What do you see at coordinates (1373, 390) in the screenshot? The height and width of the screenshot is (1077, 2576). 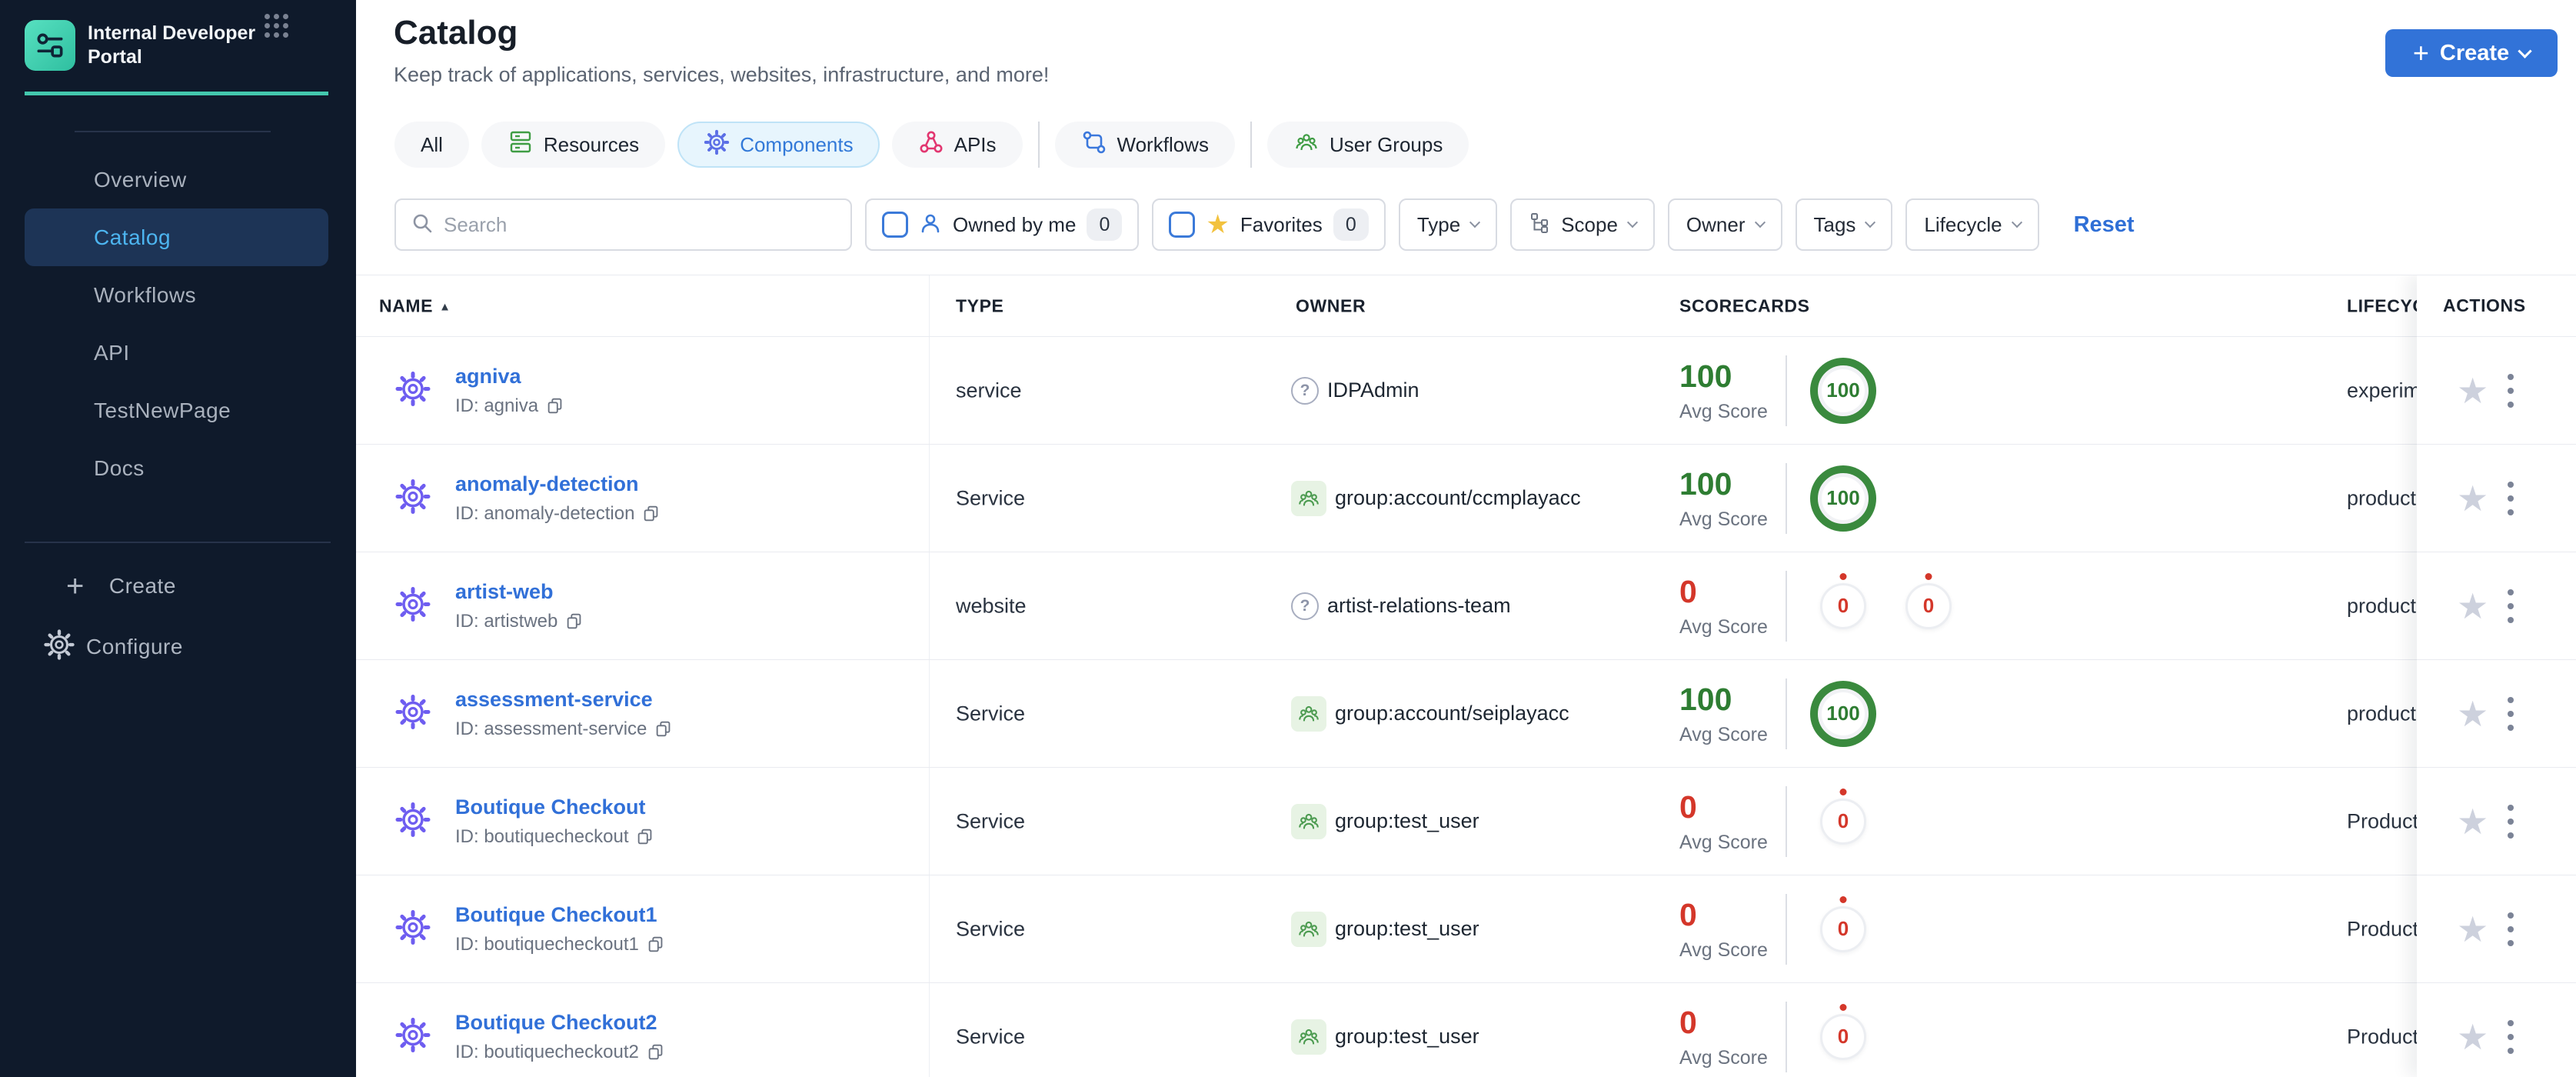 I see `owner-name: IDPAdmin` at bounding box center [1373, 390].